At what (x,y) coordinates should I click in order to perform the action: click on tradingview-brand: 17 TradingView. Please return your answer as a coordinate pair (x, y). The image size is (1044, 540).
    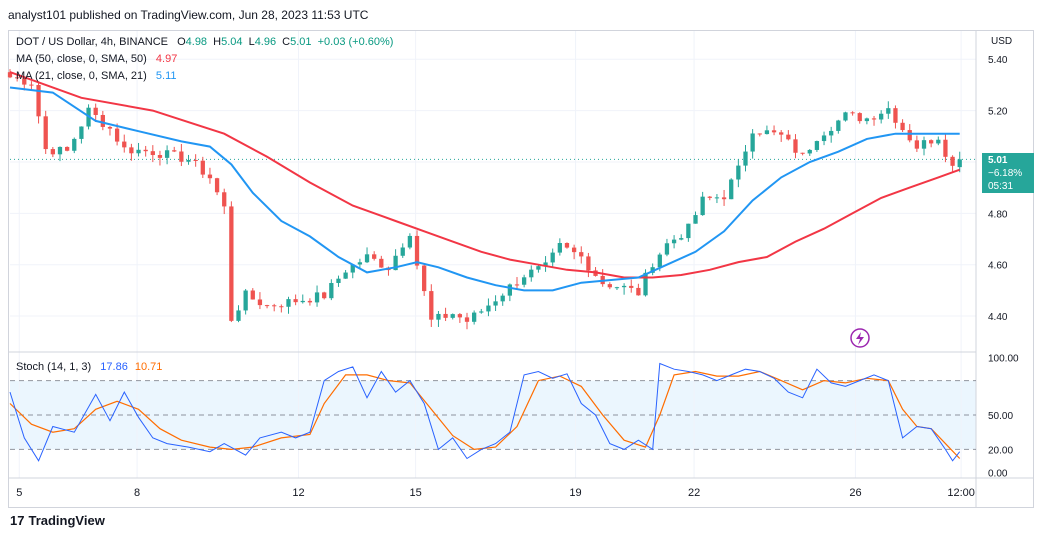
    Looking at the image, I should click on (57, 520).